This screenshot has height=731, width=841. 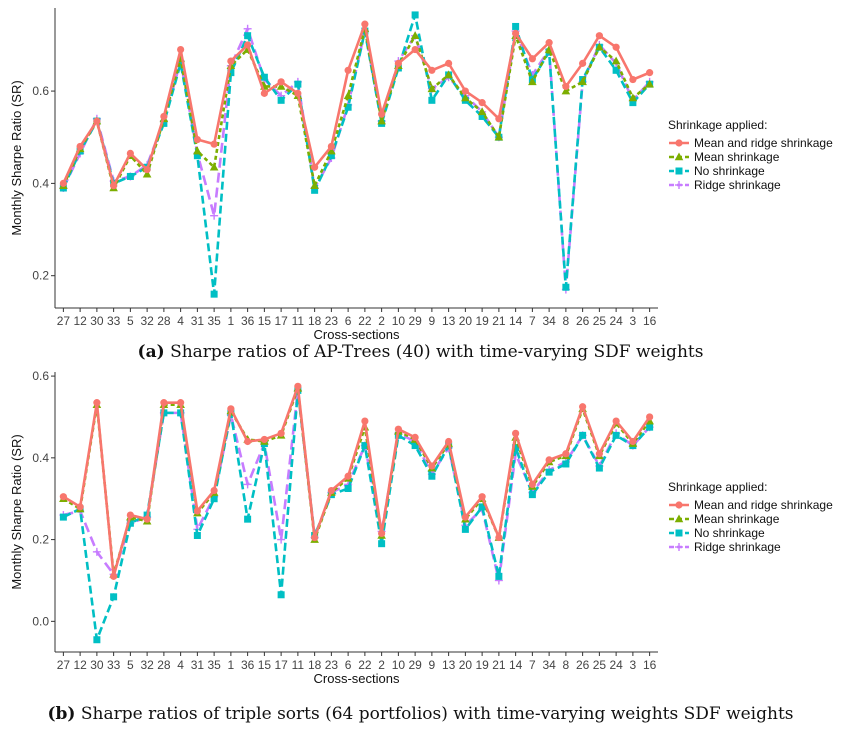 I want to click on x-tick-label: 19, so click(x=482, y=321).